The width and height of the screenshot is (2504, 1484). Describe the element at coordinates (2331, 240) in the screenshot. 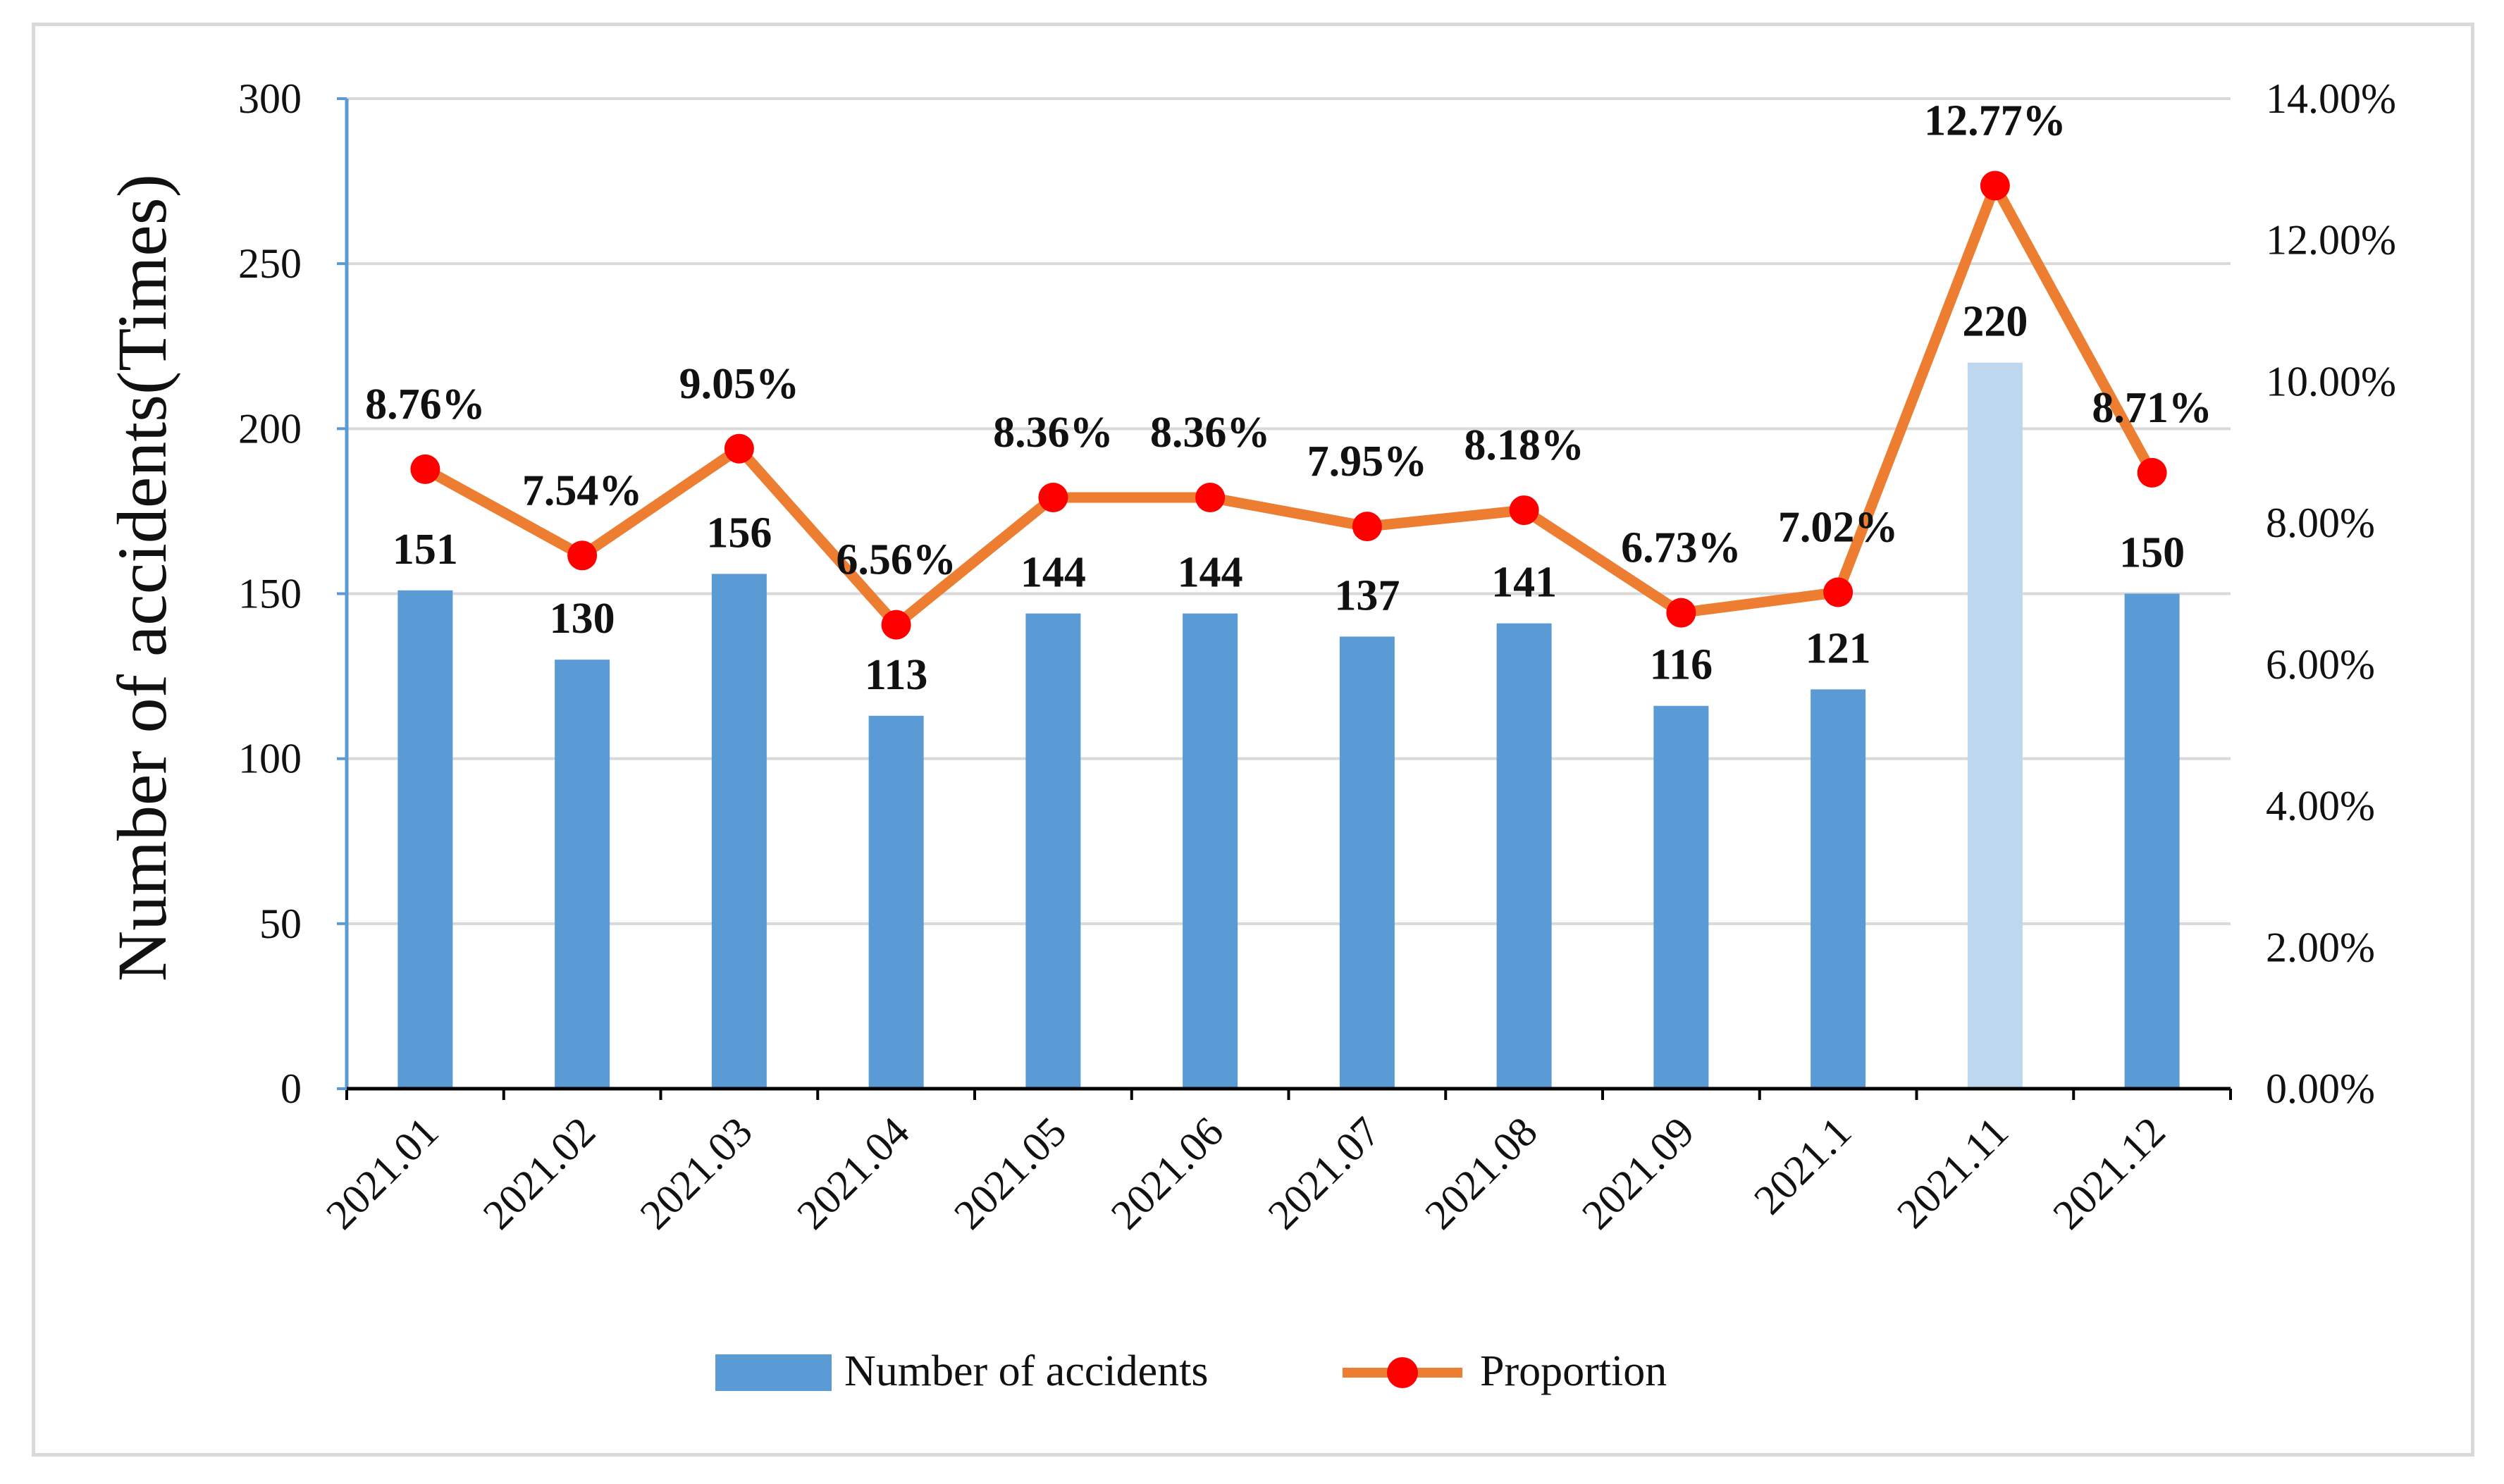

I see `right-tick-label: 12.00%` at that location.